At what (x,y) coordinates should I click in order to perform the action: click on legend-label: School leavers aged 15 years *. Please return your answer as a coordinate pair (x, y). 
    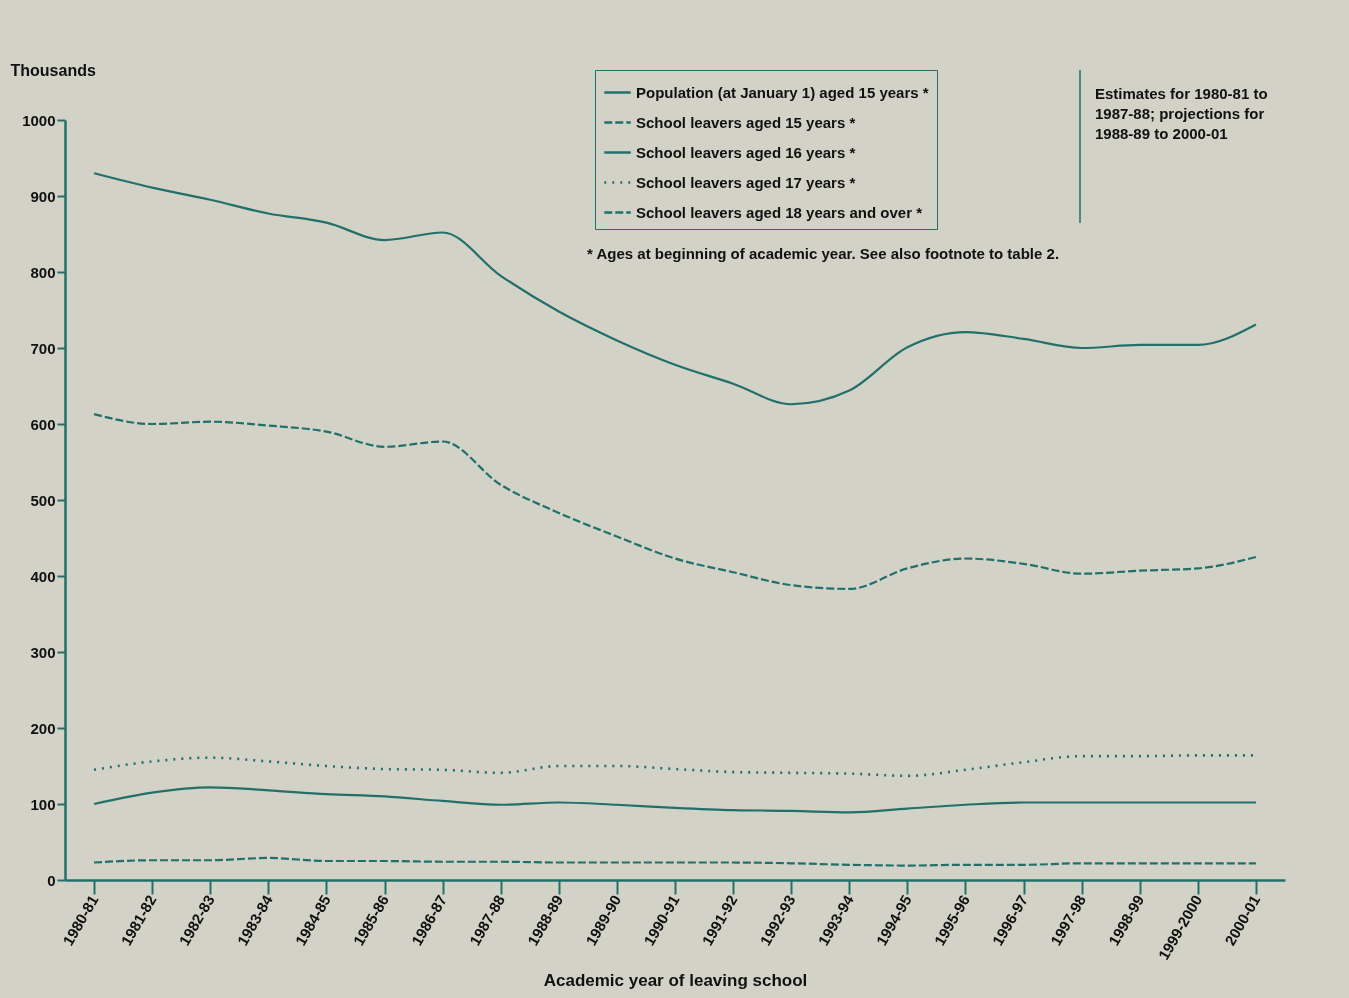
    Looking at the image, I should click on (746, 122).